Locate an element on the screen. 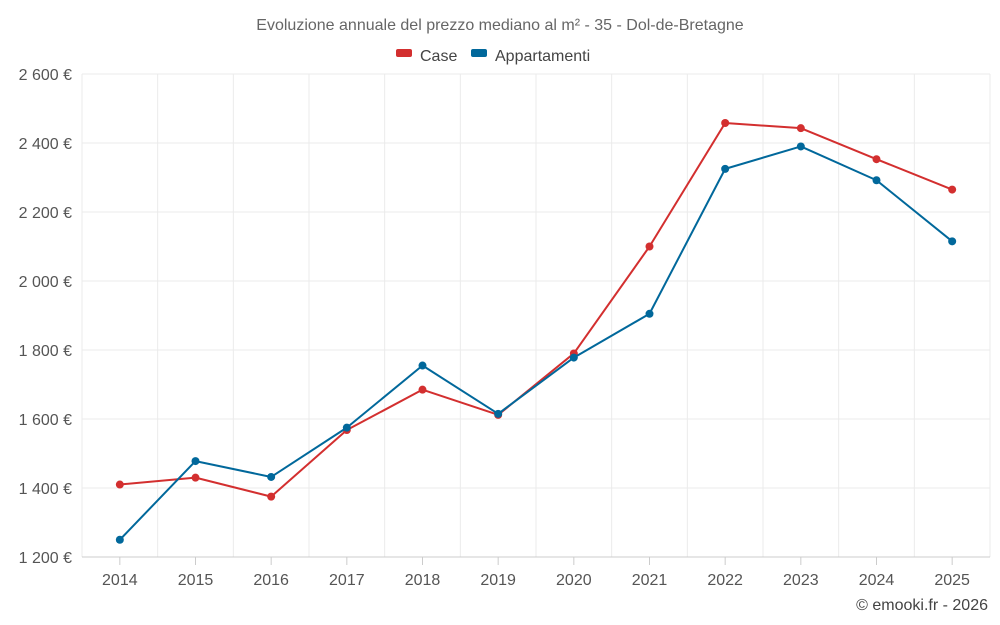 Image resolution: width=1000 pixels, height=625 pixels. x-tick-label: 2022 is located at coordinates (725, 580).